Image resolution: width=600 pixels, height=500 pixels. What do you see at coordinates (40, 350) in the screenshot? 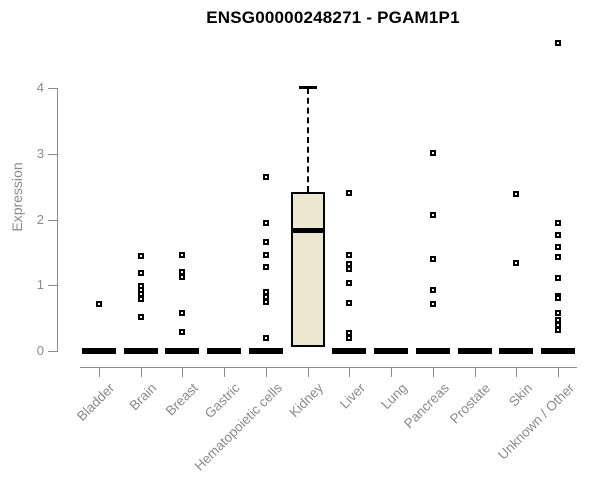
I see `y-tick-label: 0` at bounding box center [40, 350].